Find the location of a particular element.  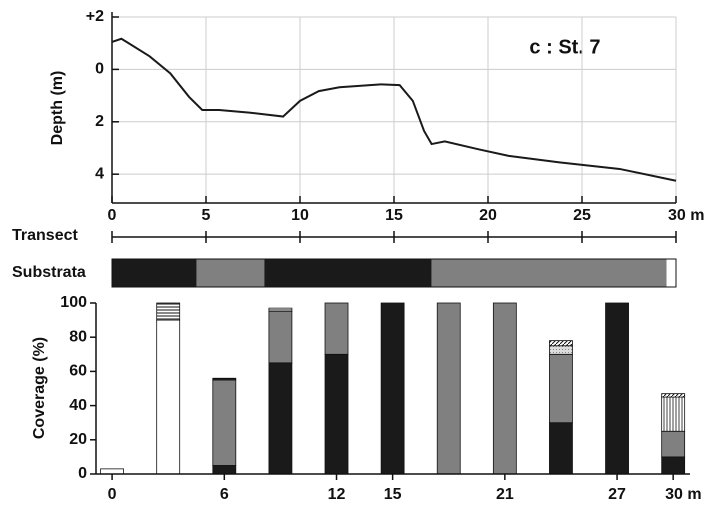

annotation: c : St. 7 is located at coordinates (564, 47).